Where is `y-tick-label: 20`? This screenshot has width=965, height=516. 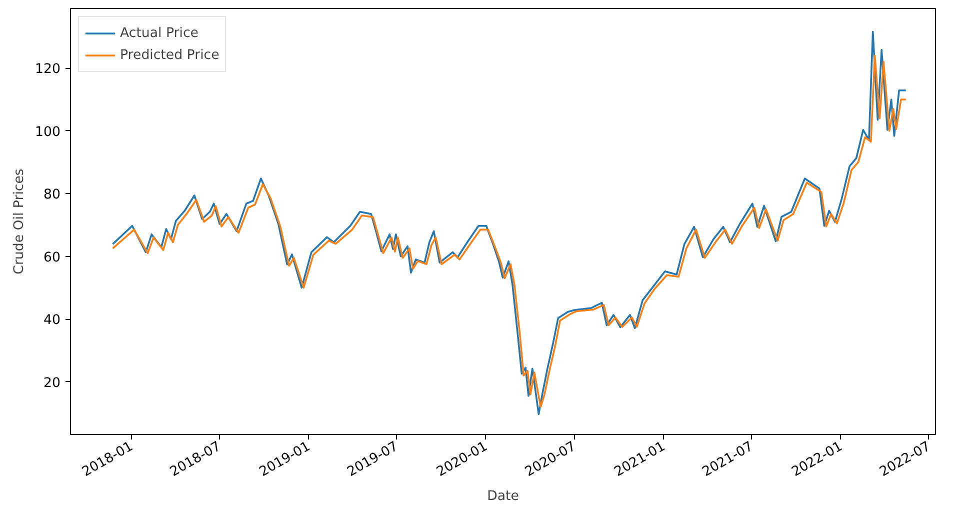 y-tick-label: 20 is located at coordinates (52, 383).